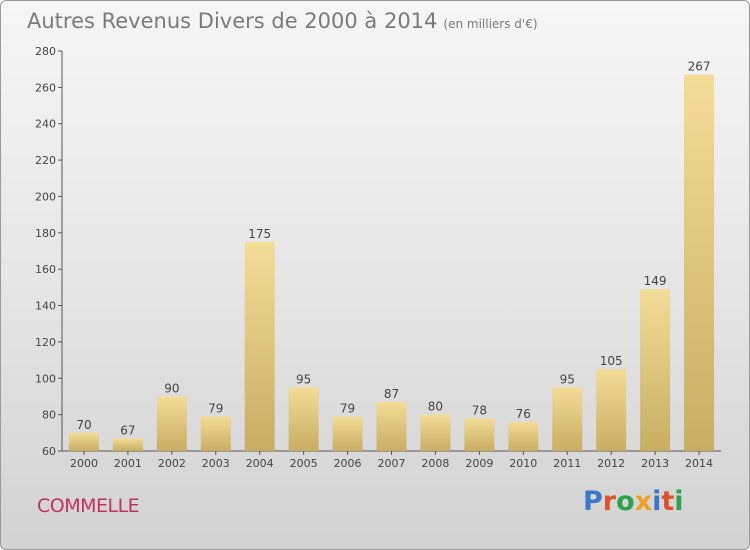 This screenshot has height=550, width=750. What do you see at coordinates (392, 463) in the screenshot?
I see `x-tick-label: 2007` at bounding box center [392, 463].